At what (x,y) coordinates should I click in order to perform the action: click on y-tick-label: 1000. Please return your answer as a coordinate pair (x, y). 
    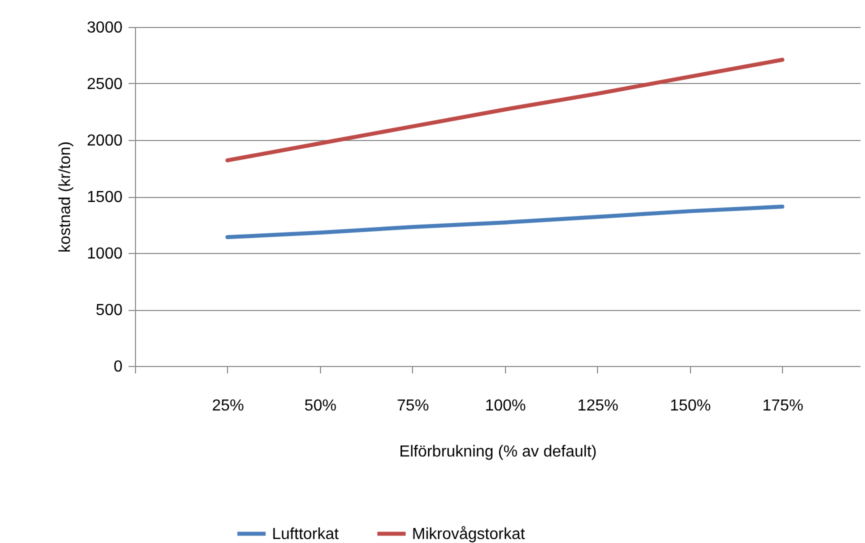
    Looking at the image, I should click on (104, 254).